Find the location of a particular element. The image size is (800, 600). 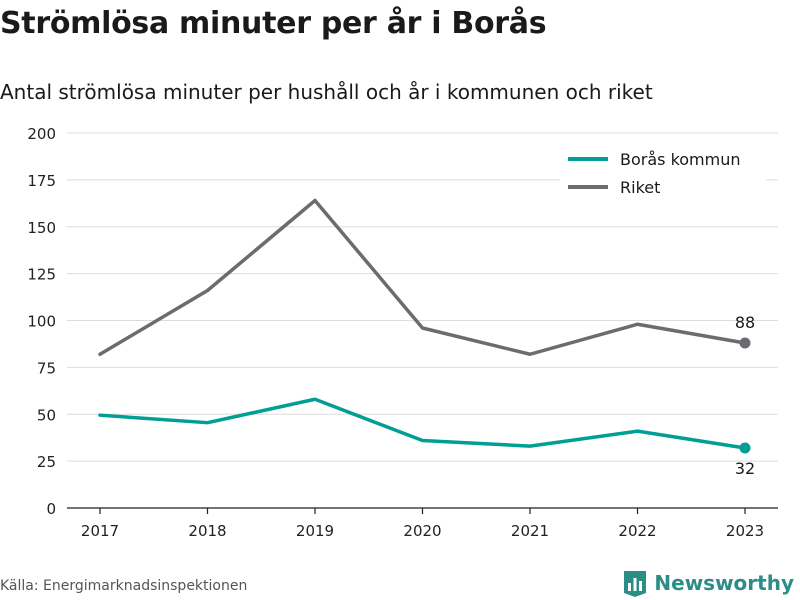

y-axis-ticks: 0 25 50 75 100 125 150 175 200 is located at coordinates (41, 321).